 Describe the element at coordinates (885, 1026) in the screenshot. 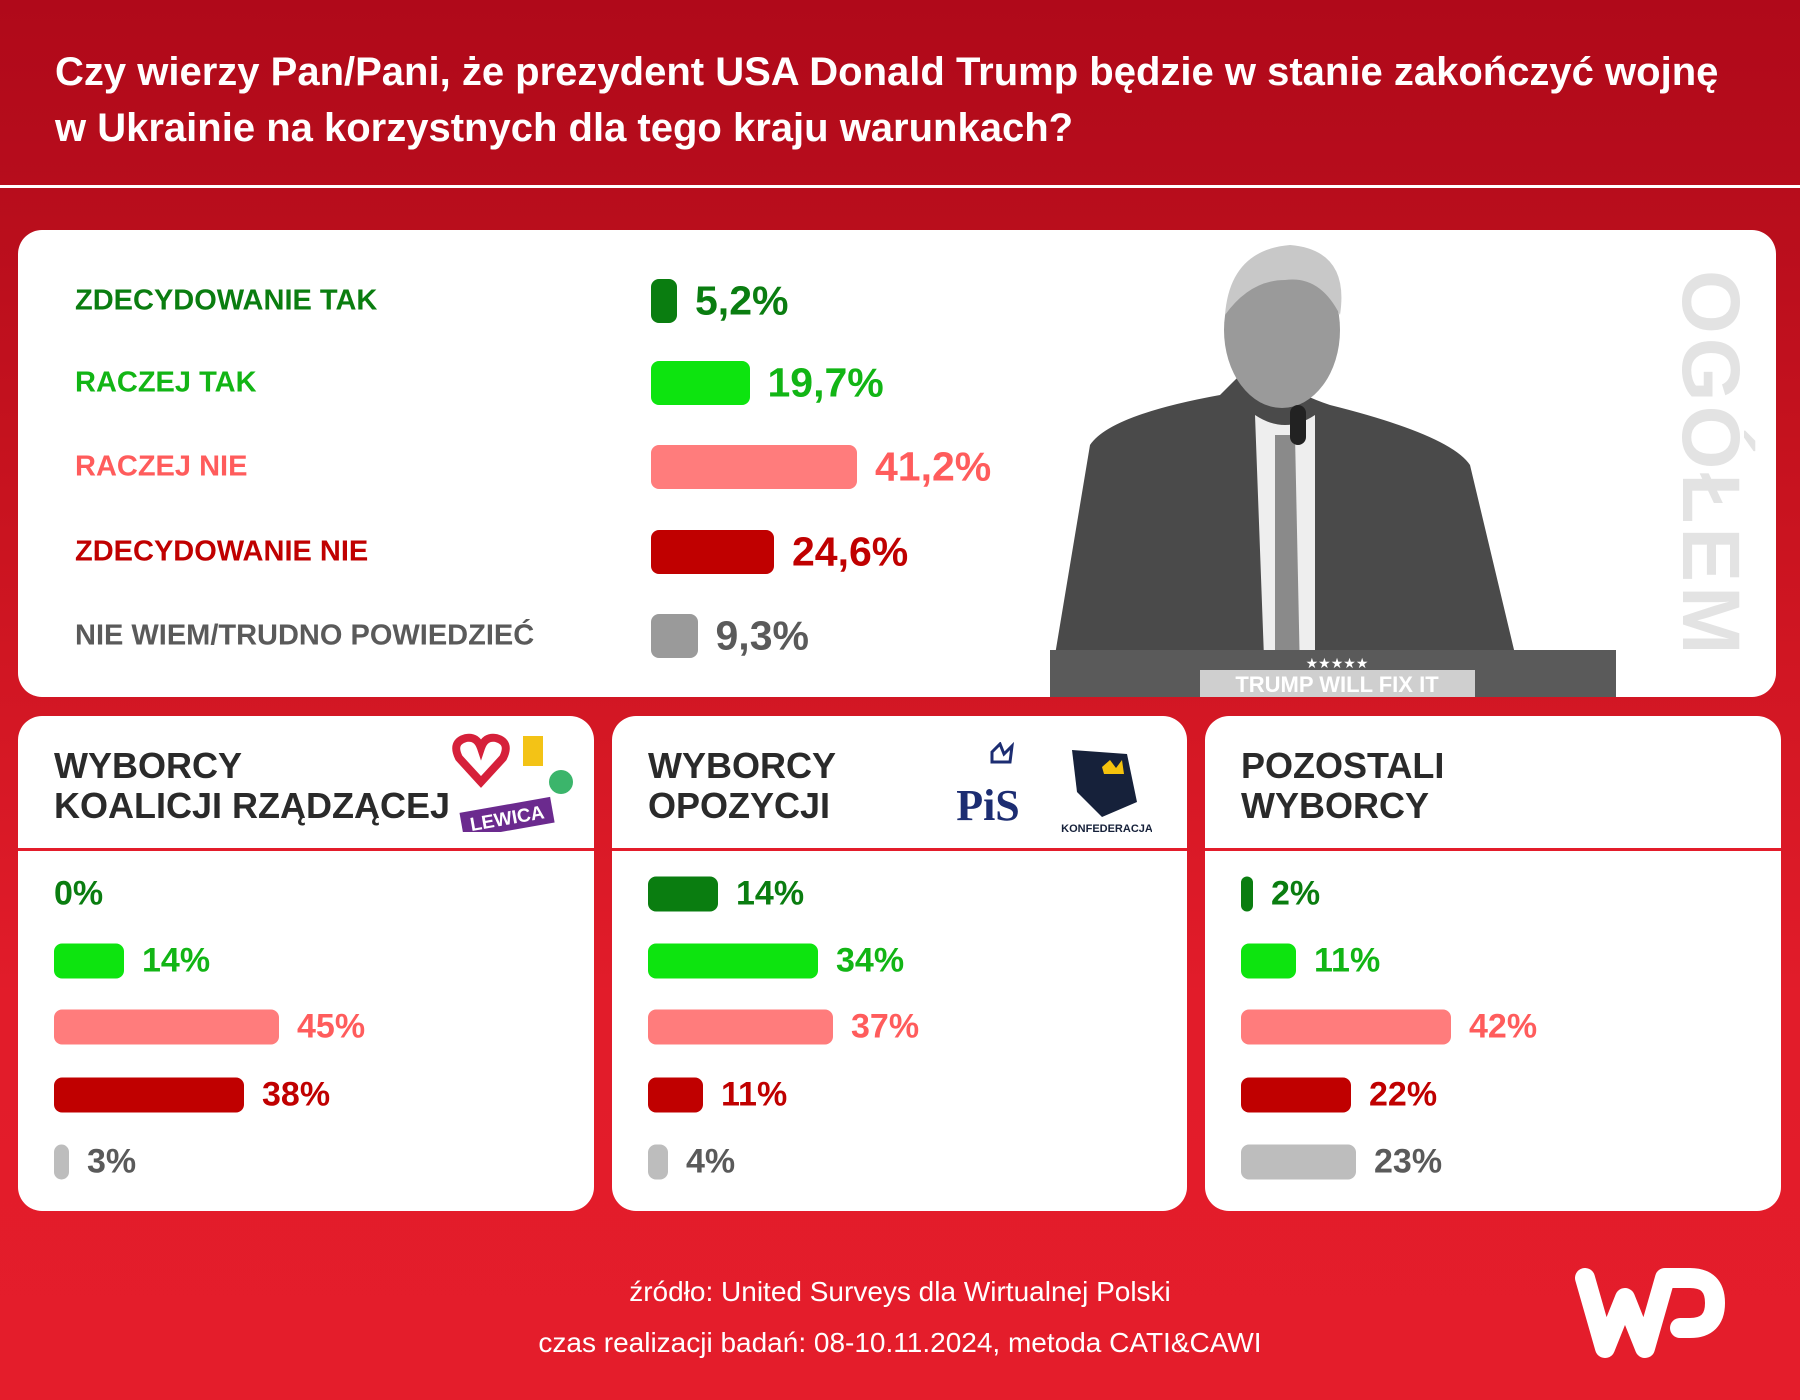

I see `value-label-raczej-nie: 37%` at that location.